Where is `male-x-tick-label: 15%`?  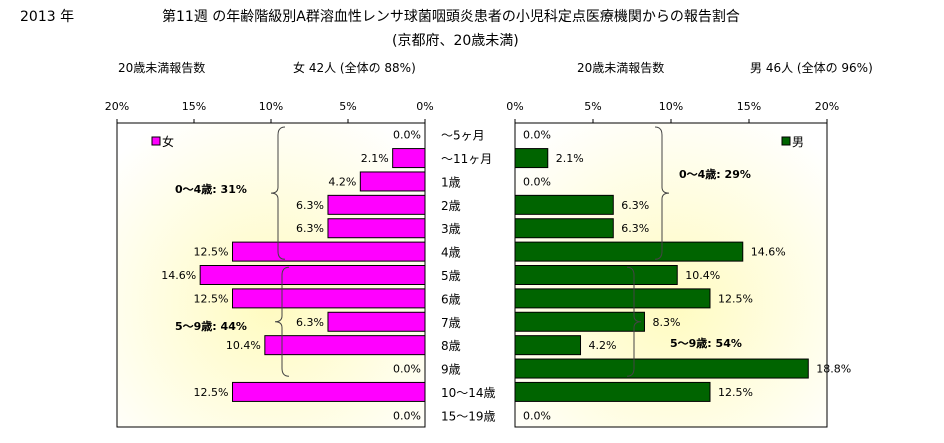
male-x-tick-label: 15% is located at coordinates (749, 106).